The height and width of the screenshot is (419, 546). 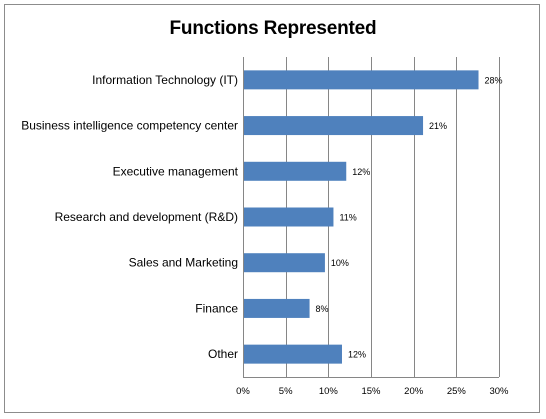 What do you see at coordinates (286, 391) in the screenshot?
I see `x-tick-label: 5%` at bounding box center [286, 391].